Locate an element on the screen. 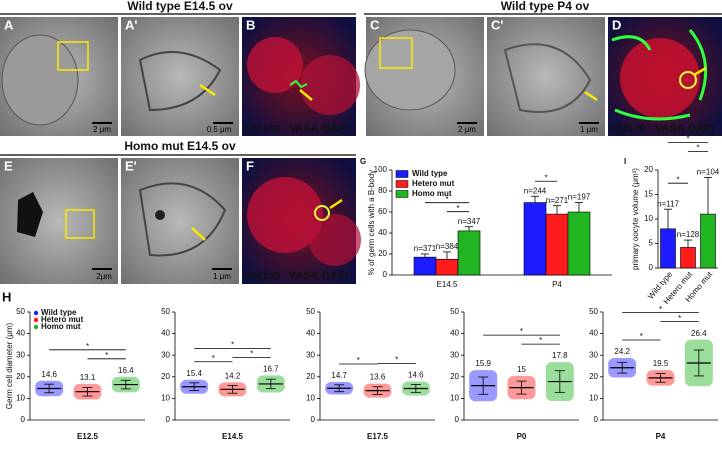  value-label: 16.7 is located at coordinates (271, 368).